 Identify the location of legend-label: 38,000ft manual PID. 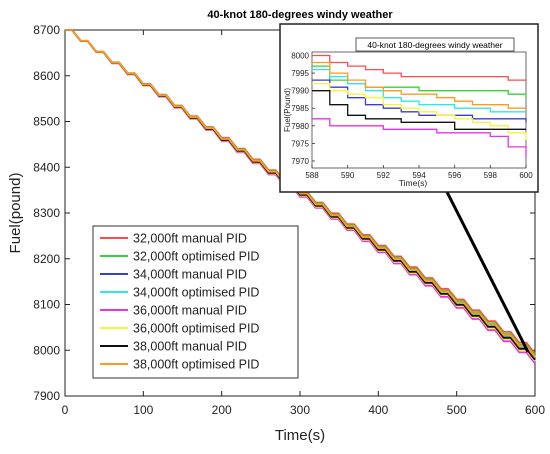
(190, 347).